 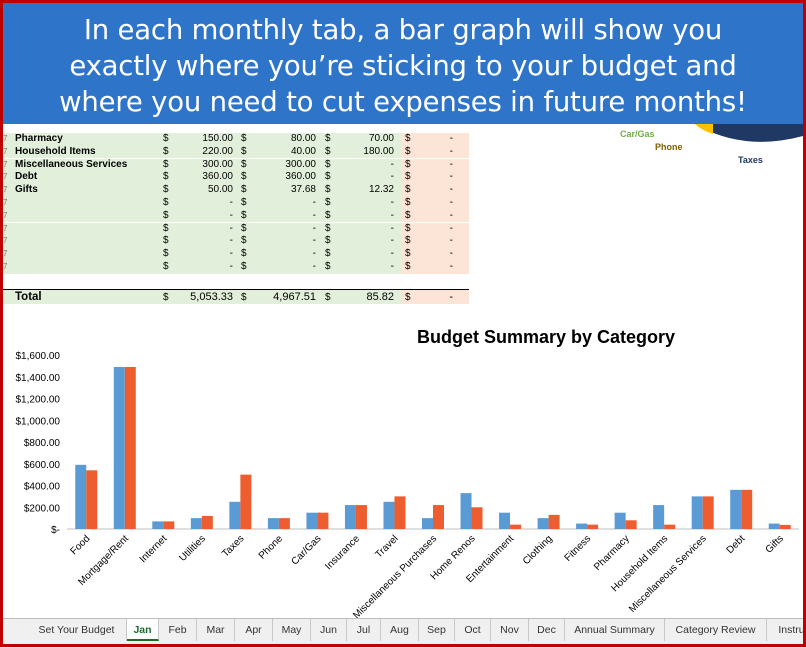 What do you see at coordinates (178, 630) in the screenshot?
I see `sheet-tab-feb: Feb` at bounding box center [178, 630].